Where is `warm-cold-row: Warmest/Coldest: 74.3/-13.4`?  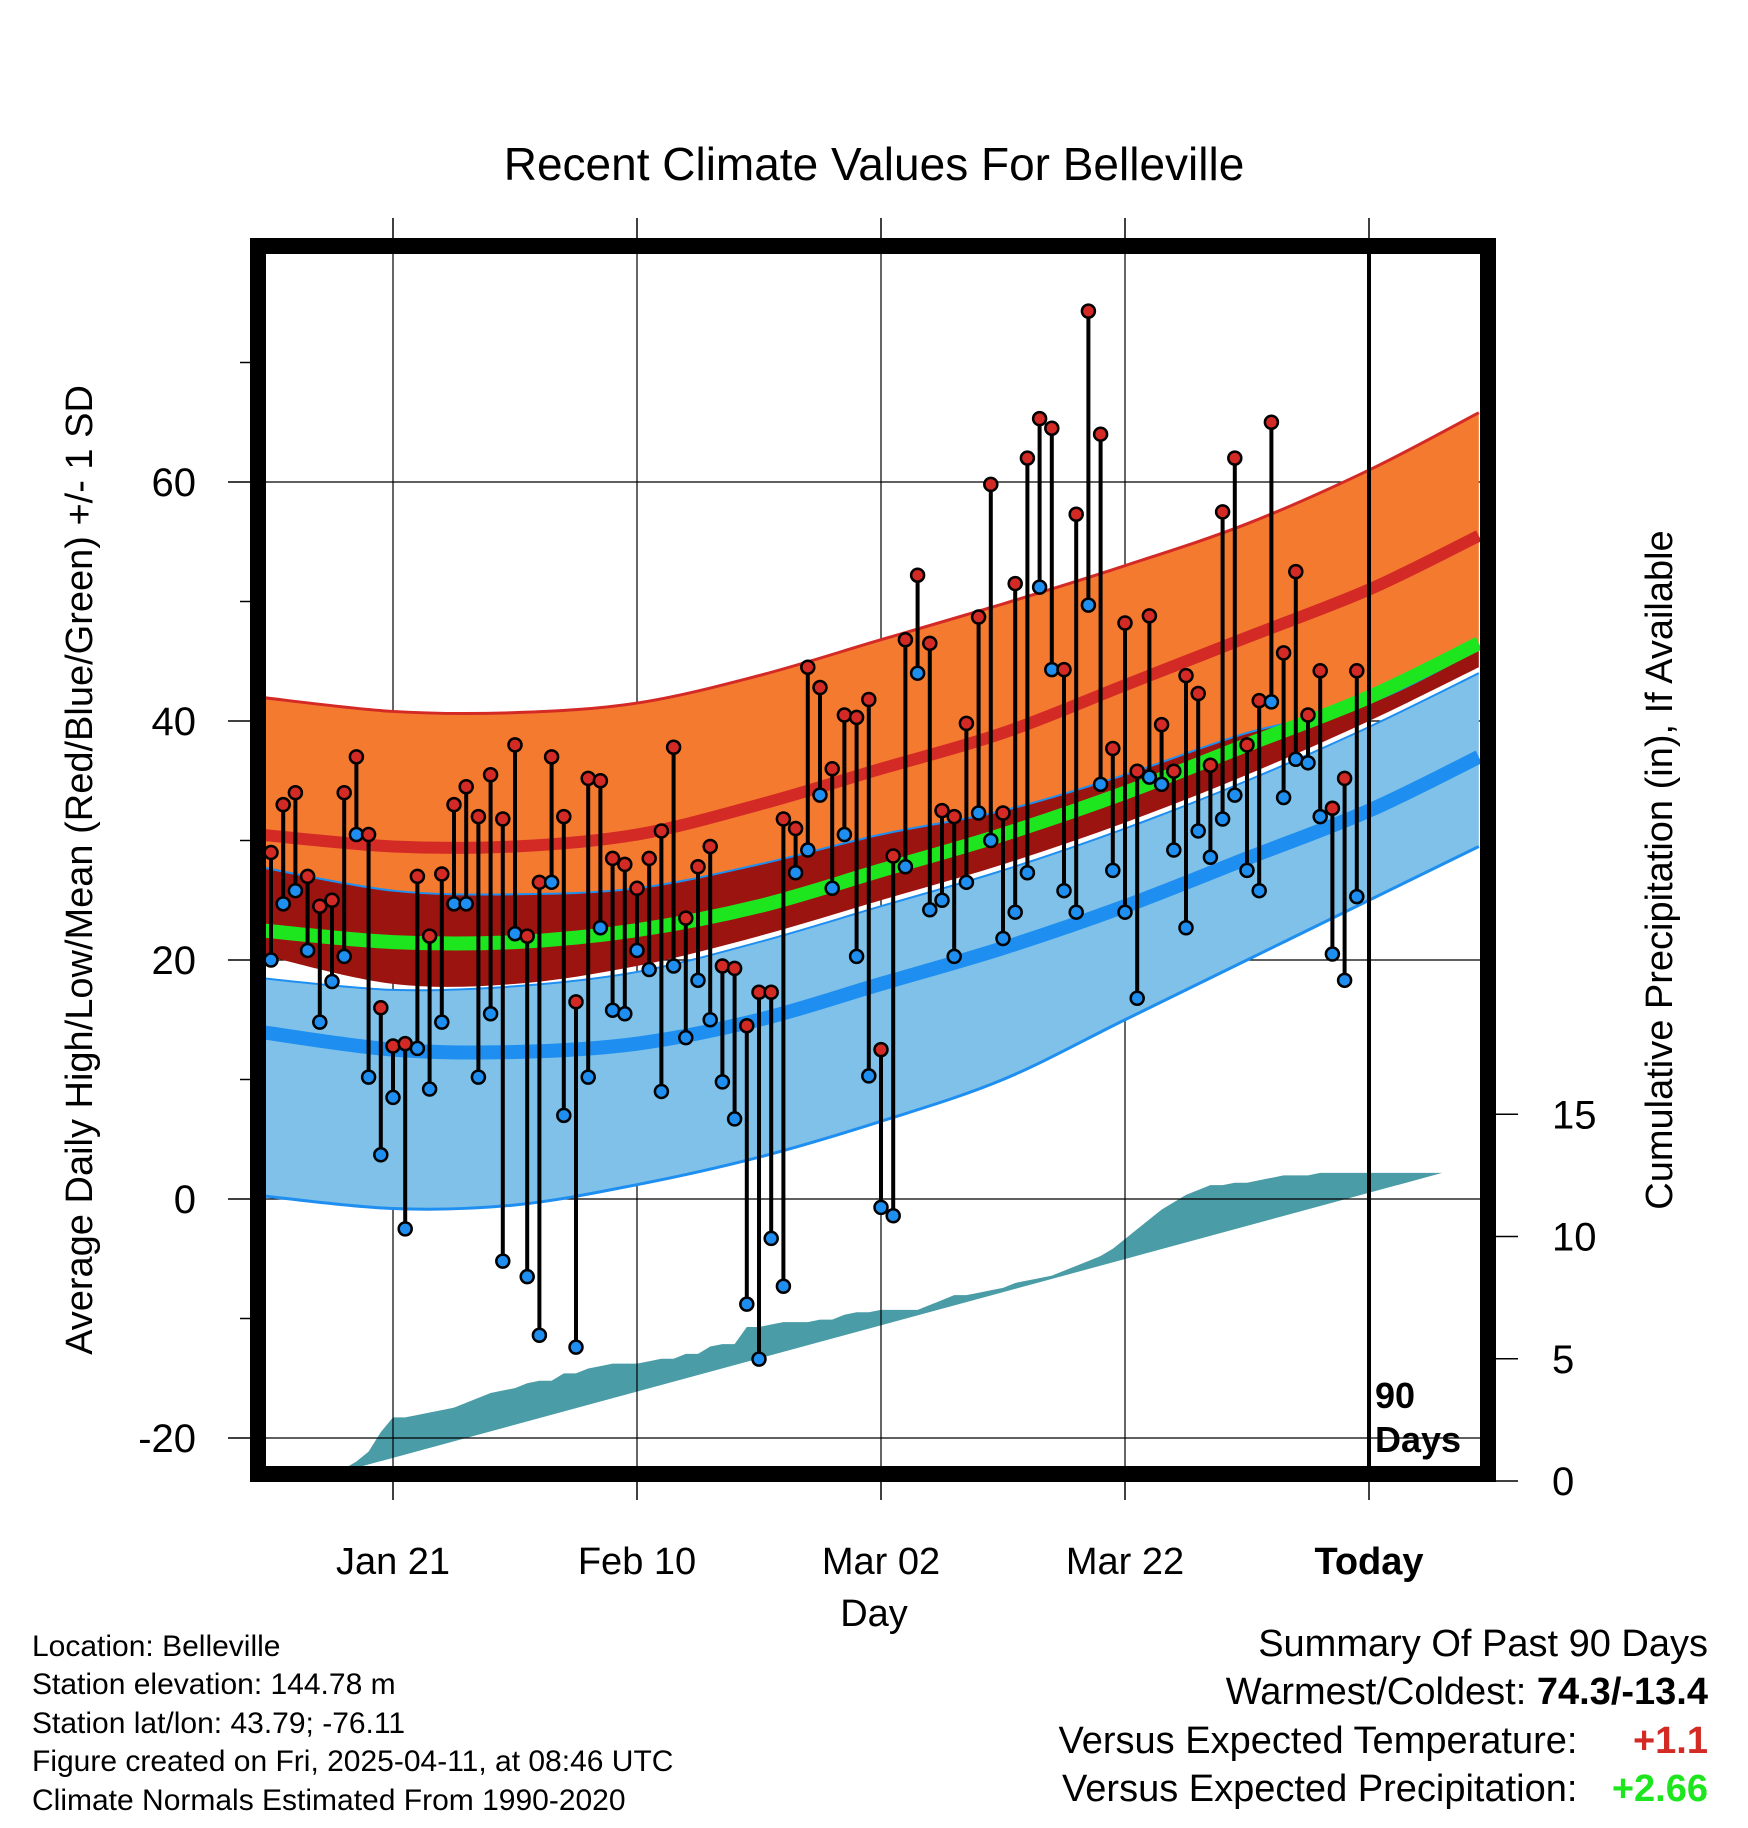 warm-cold-row: Warmest/Coldest: 74.3/-13.4 is located at coordinates (1383, 1692).